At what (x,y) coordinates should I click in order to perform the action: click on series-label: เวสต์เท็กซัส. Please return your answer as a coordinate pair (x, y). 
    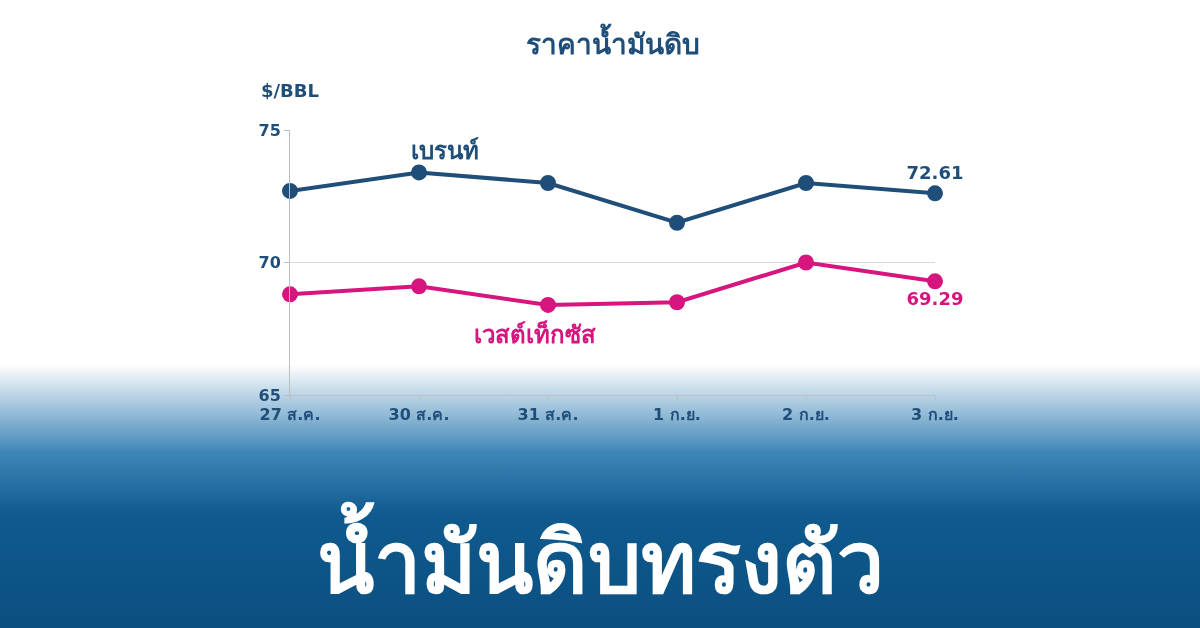
    Looking at the image, I should click on (535, 334).